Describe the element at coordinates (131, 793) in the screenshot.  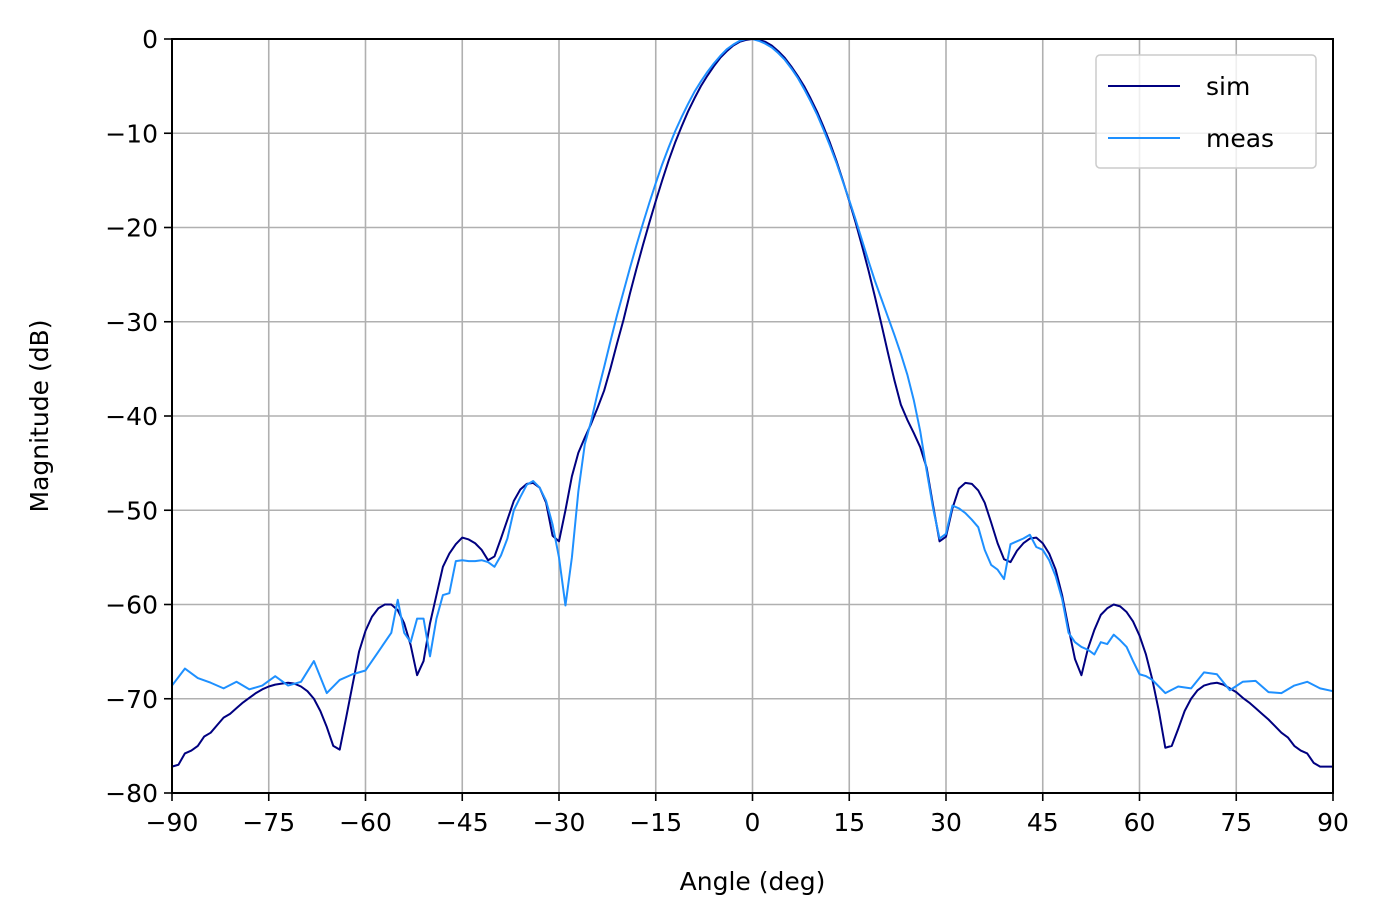
I see `y-tick-label: −80` at that location.